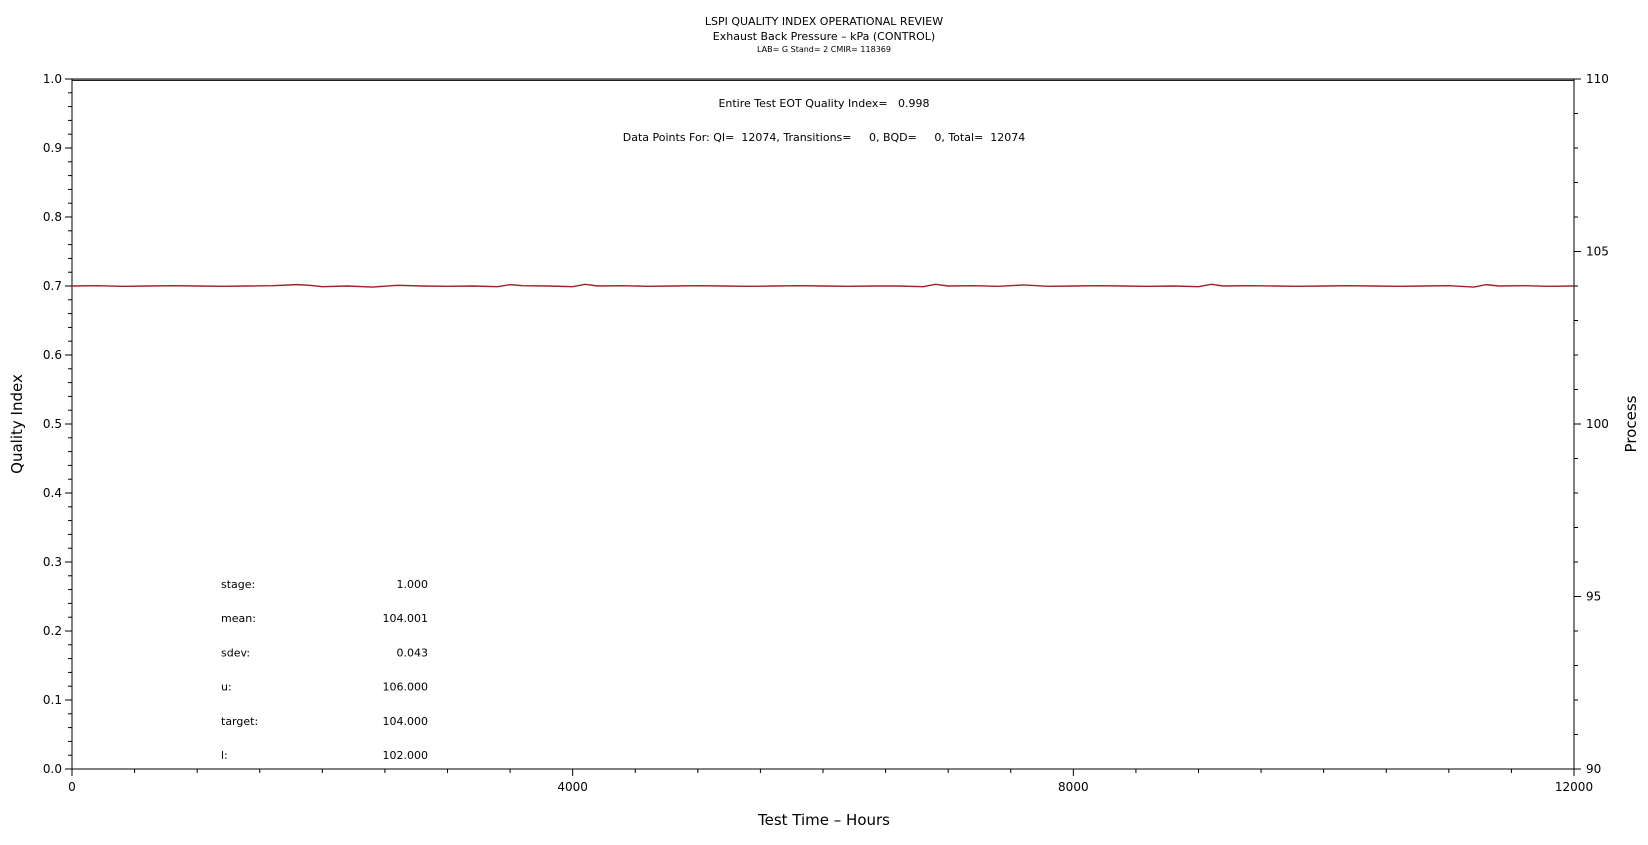 This screenshot has width=1648, height=845. Describe the element at coordinates (226, 687) in the screenshot. I see `stat-label: u:` at that location.